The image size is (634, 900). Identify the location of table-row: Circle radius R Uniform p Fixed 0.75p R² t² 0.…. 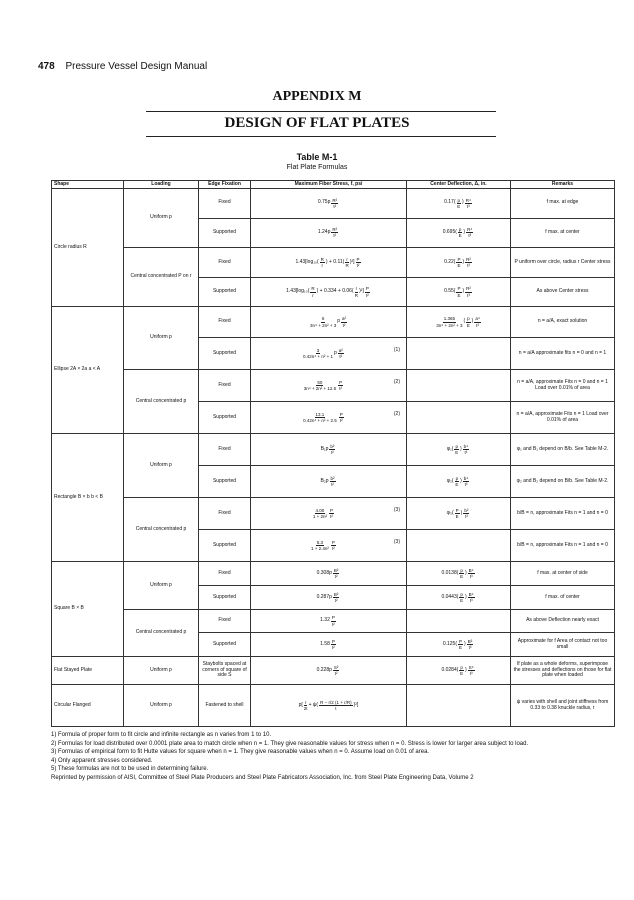
(333, 247).